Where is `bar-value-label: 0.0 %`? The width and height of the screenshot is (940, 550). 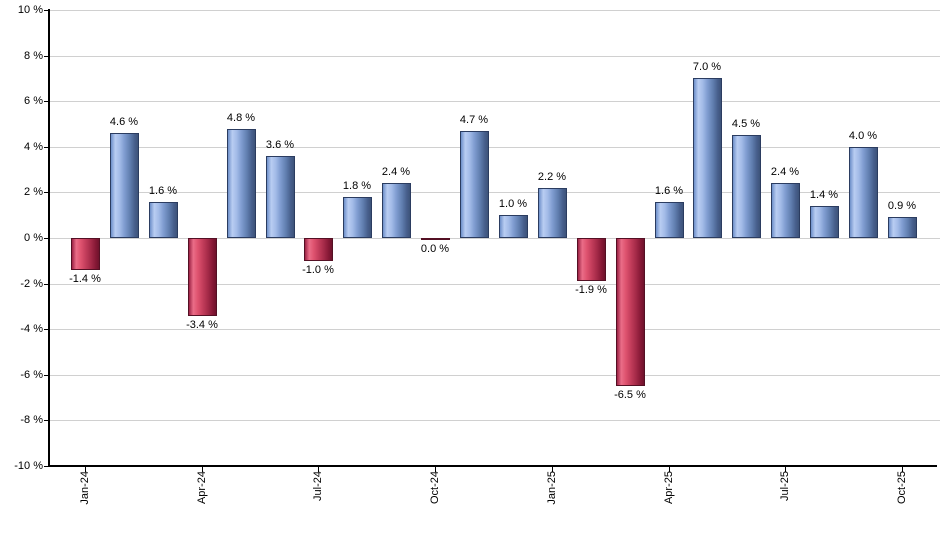 bar-value-label: 0.0 % is located at coordinates (435, 249).